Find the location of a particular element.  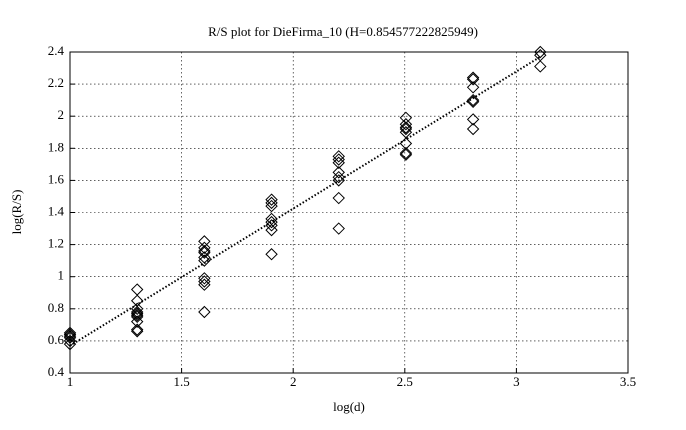

y-tick-label: 2 is located at coordinates (61, 114).